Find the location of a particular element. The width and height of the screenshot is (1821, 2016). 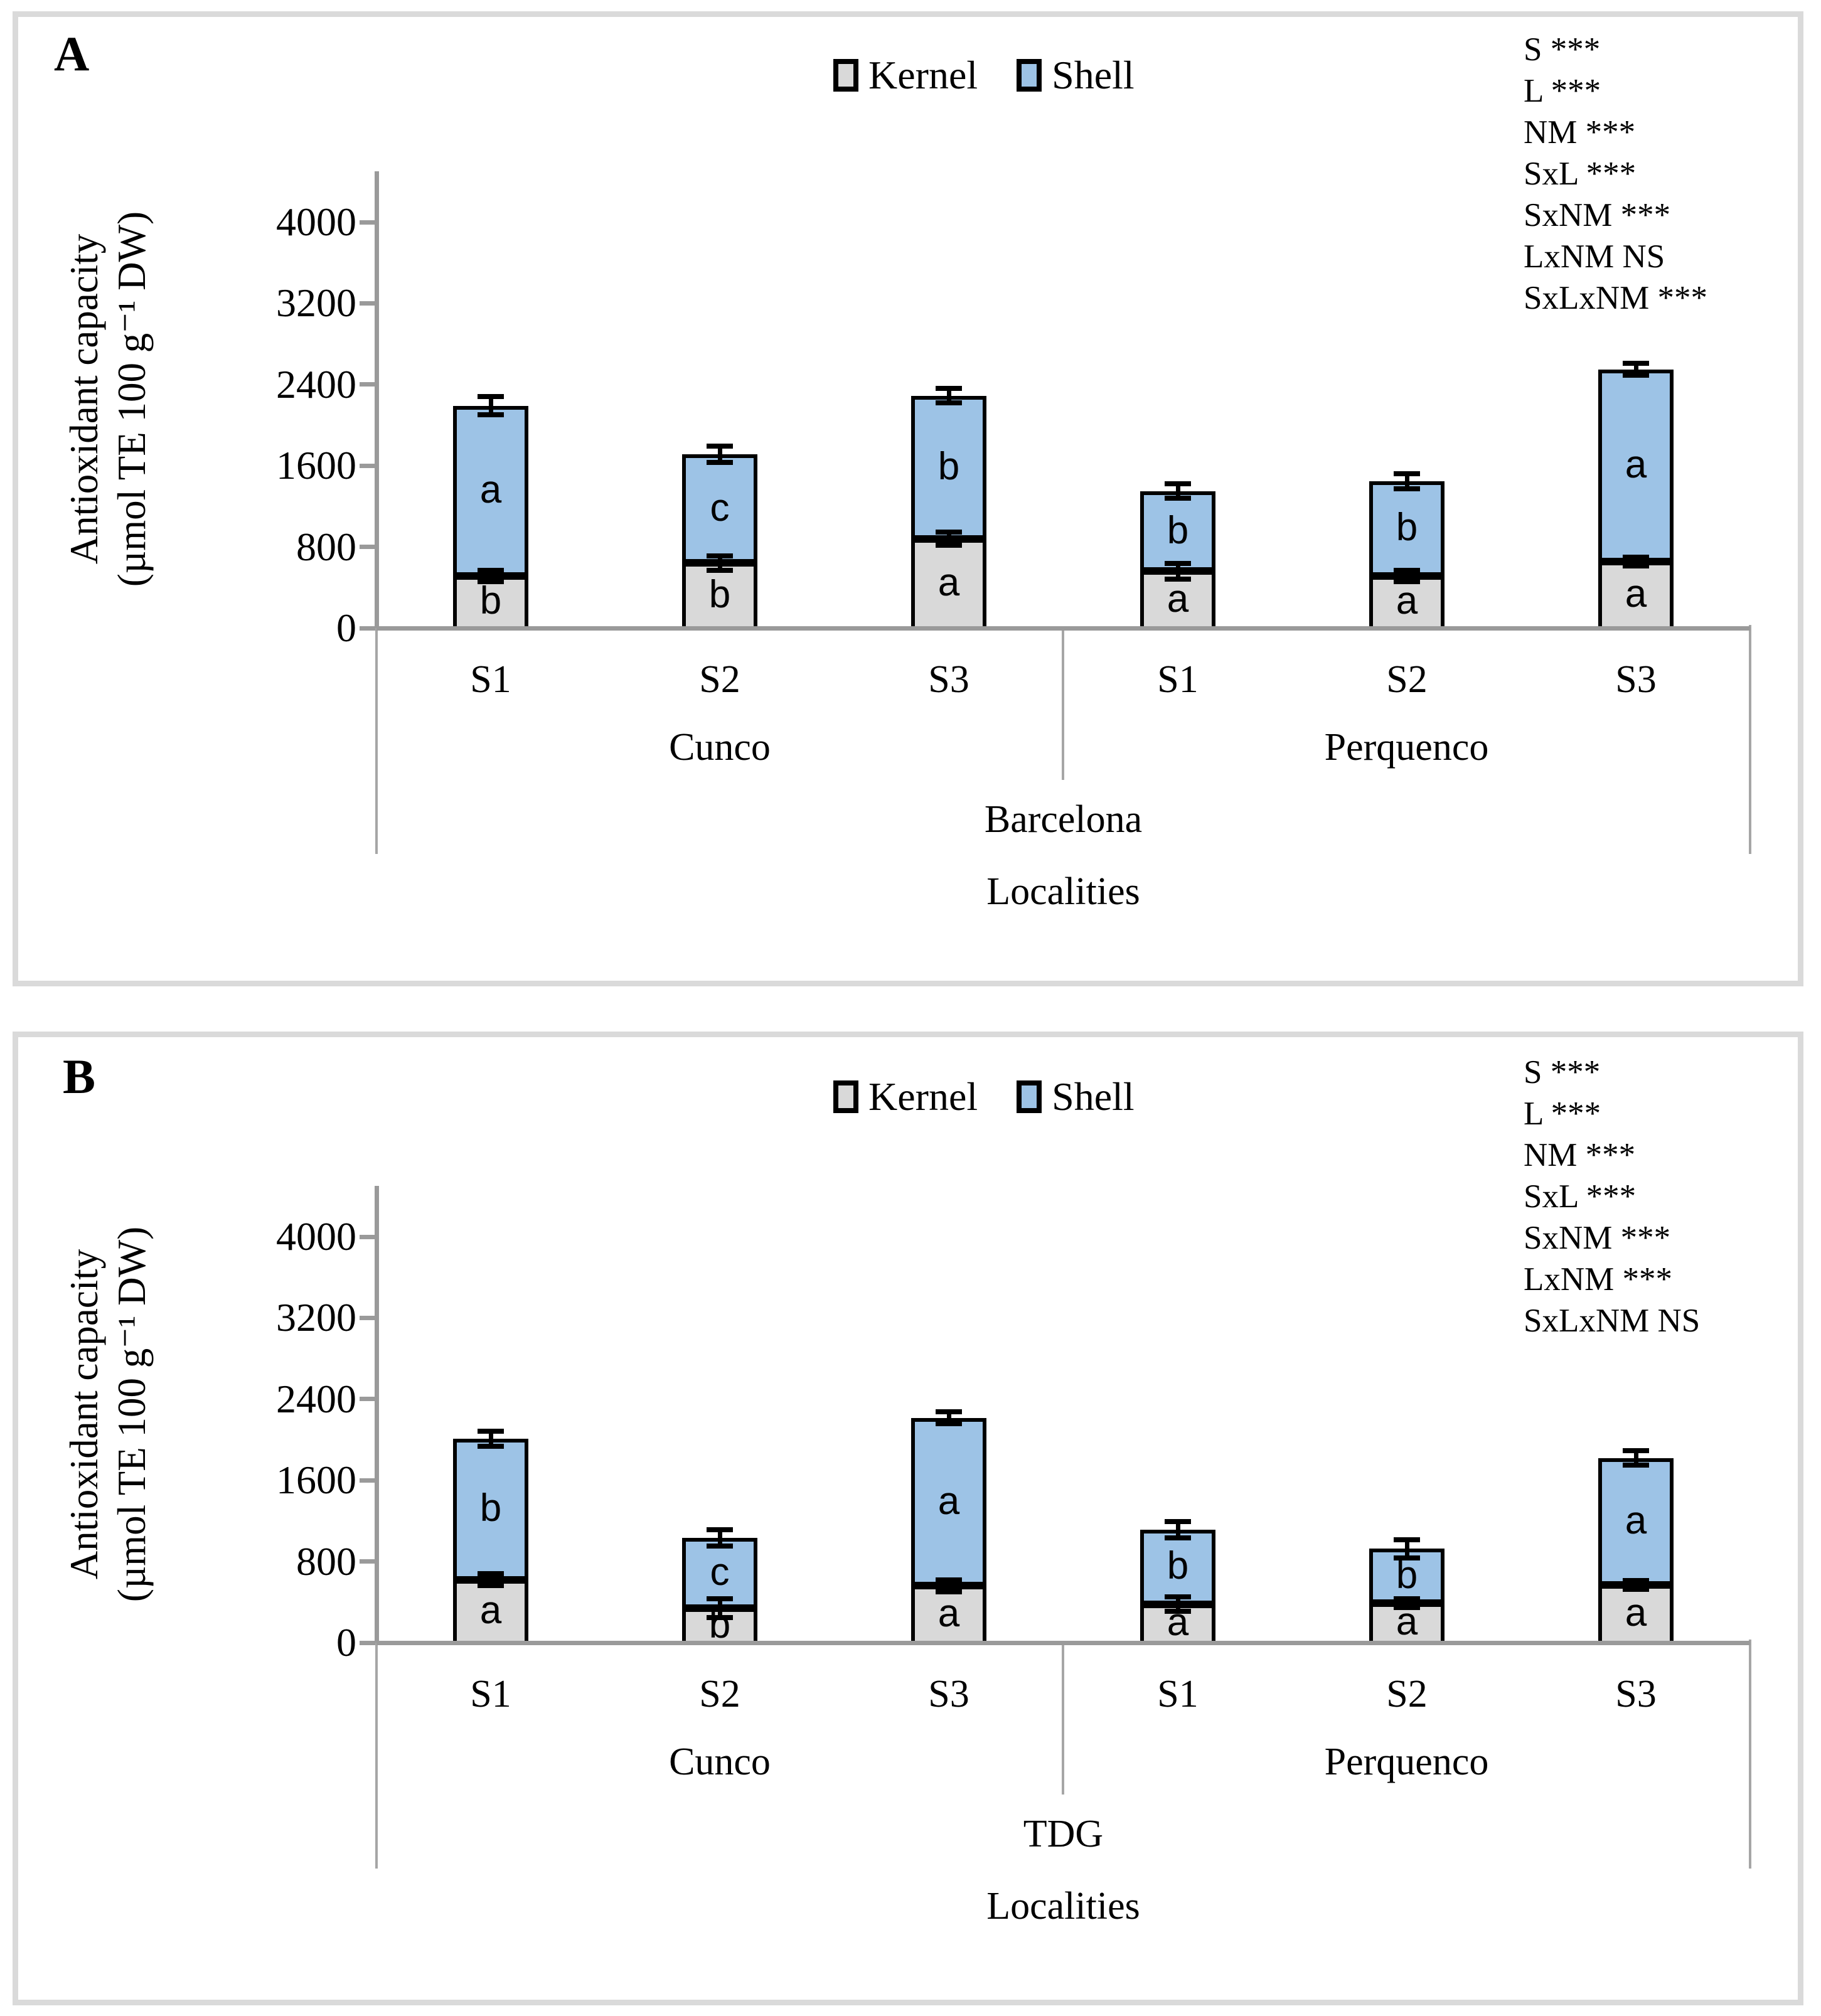

season-label: S2 is located at coordinates (1407, 1694).